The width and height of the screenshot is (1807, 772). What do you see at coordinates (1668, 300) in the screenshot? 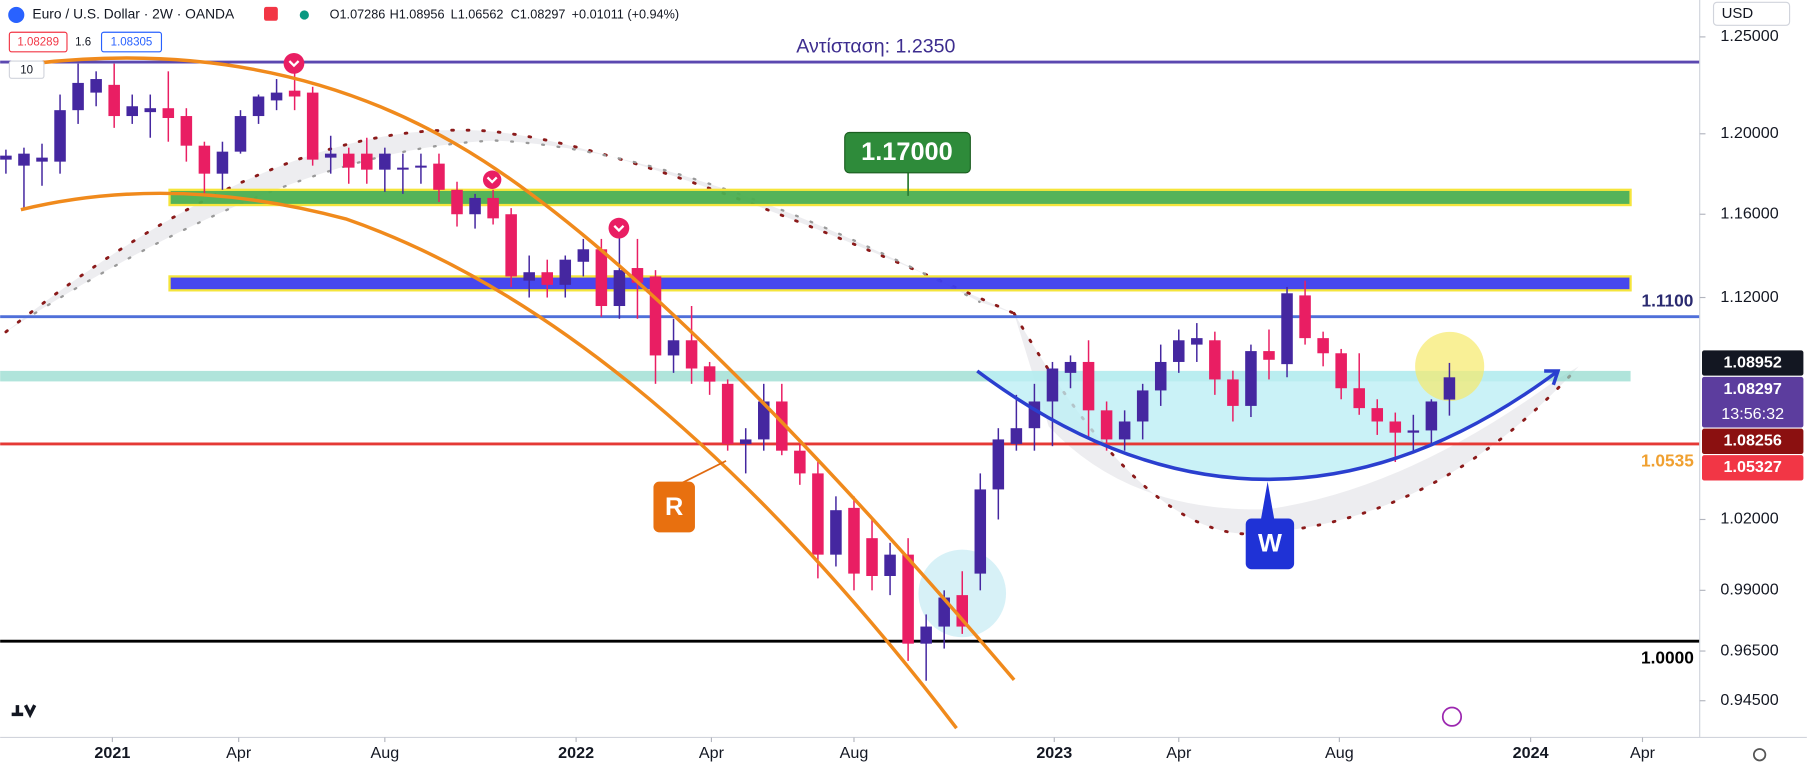
I see `level-label: 1.1100` at bounding box center [1668, 300].